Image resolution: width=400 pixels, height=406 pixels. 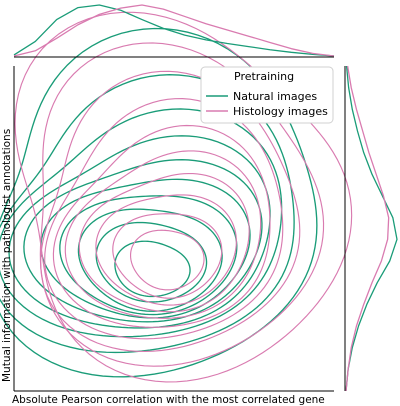 I want to click on right-marginal-natural, so click(x=371, y=228).